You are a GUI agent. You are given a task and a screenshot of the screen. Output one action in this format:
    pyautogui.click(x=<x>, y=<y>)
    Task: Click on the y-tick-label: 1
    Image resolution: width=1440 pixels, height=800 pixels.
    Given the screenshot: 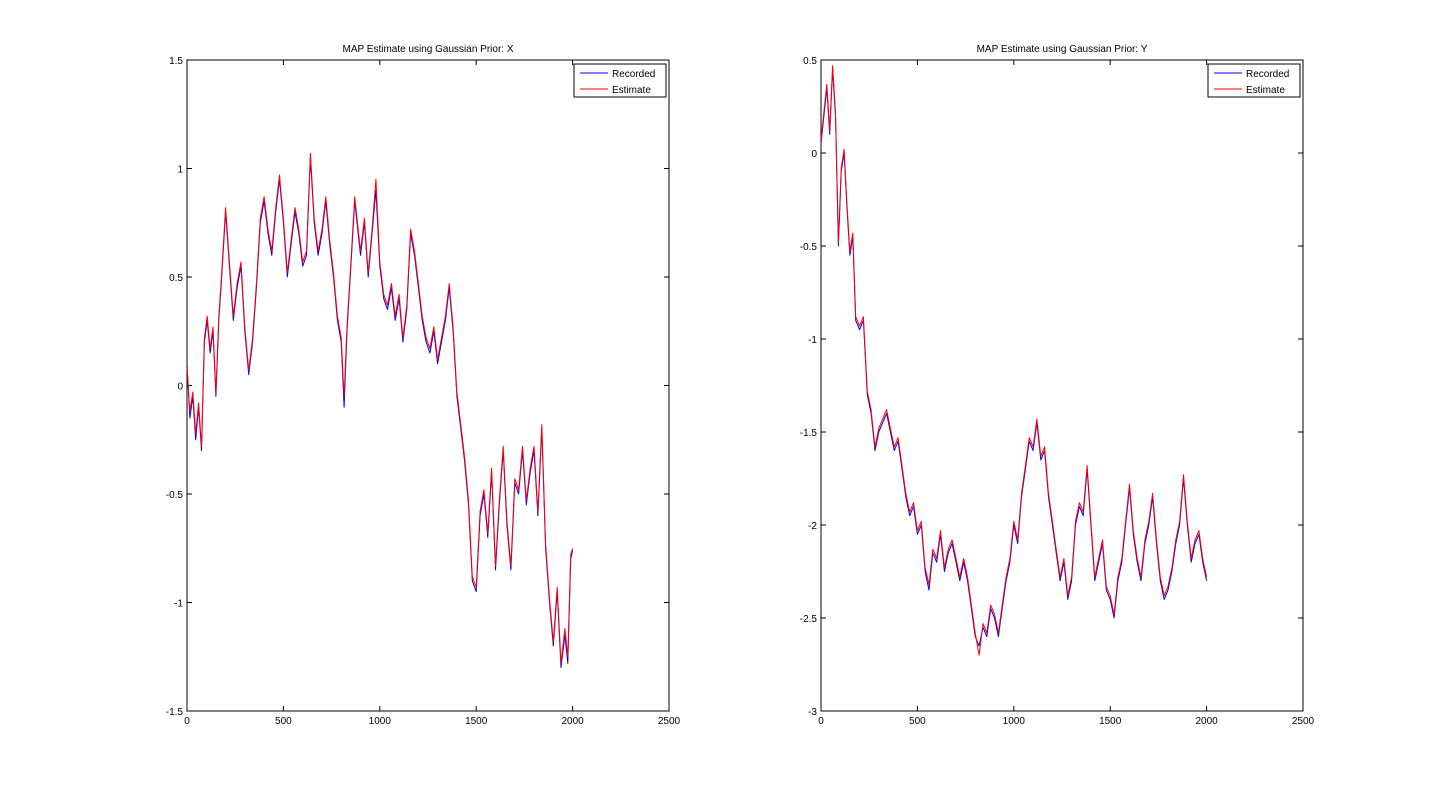 What is the action you would take?
    pyautogui.click(x=180, y=170)
    